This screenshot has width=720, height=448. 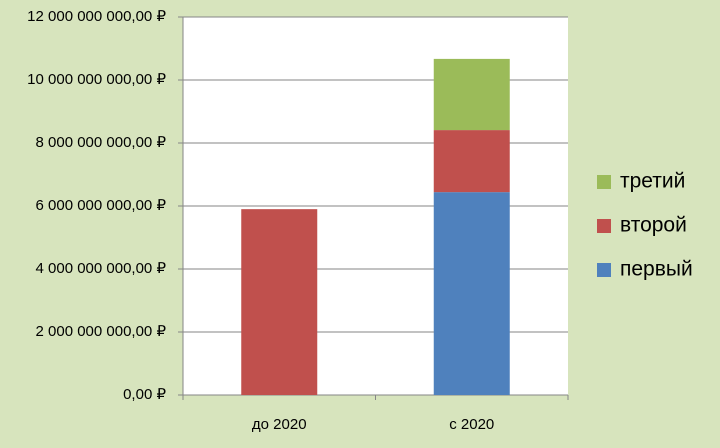 I want to click on y-tick-label: 0,00 ₽, so click(x=144, y=394).